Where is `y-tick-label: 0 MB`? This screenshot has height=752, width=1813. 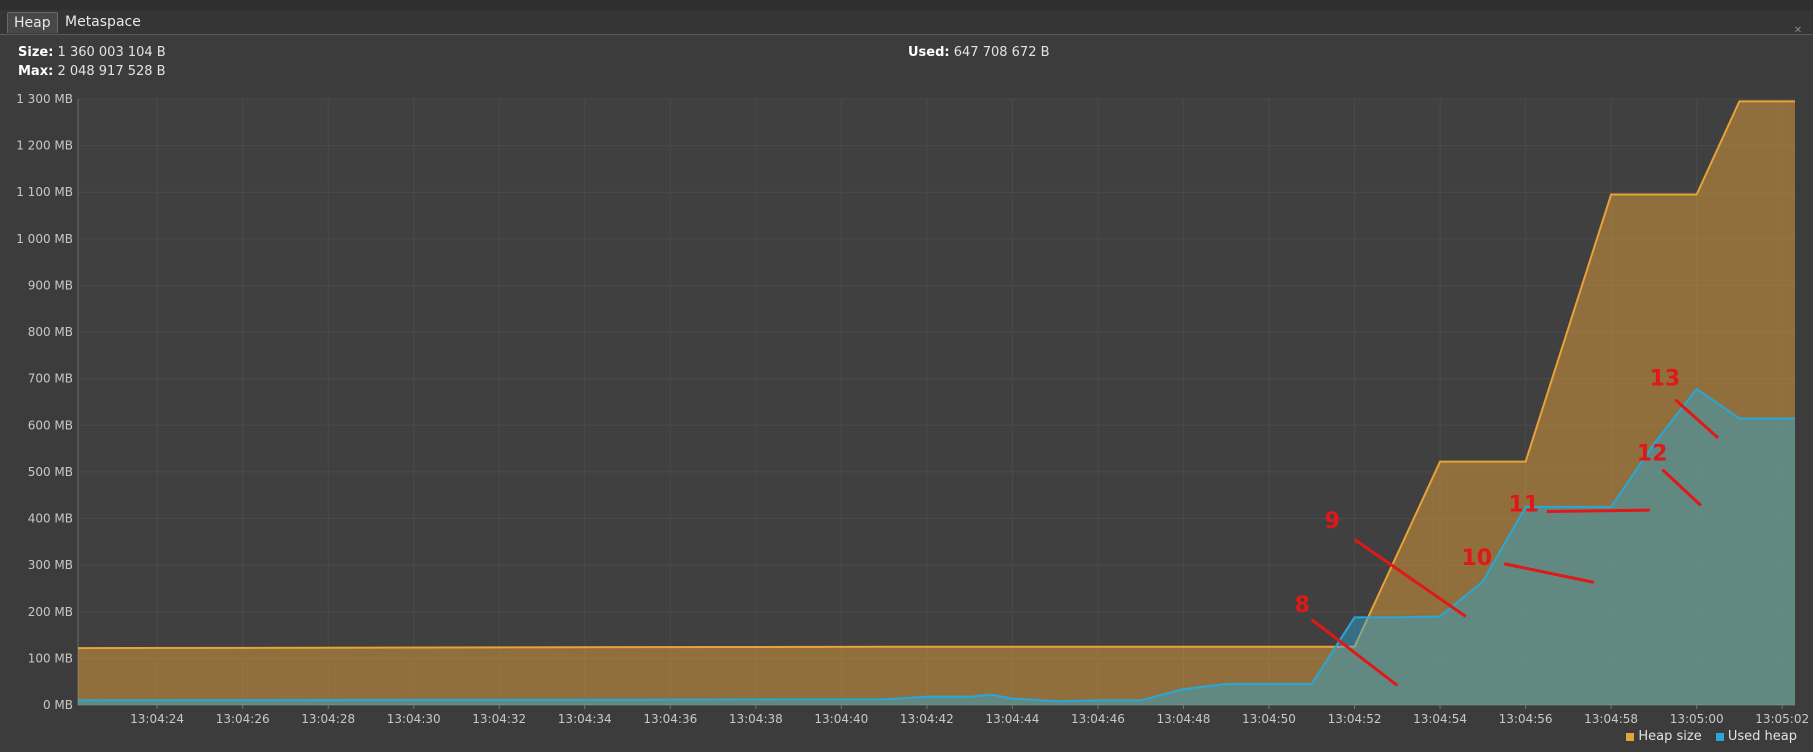 y-tick-label: 0 MB is located at coordinates (58, 705).